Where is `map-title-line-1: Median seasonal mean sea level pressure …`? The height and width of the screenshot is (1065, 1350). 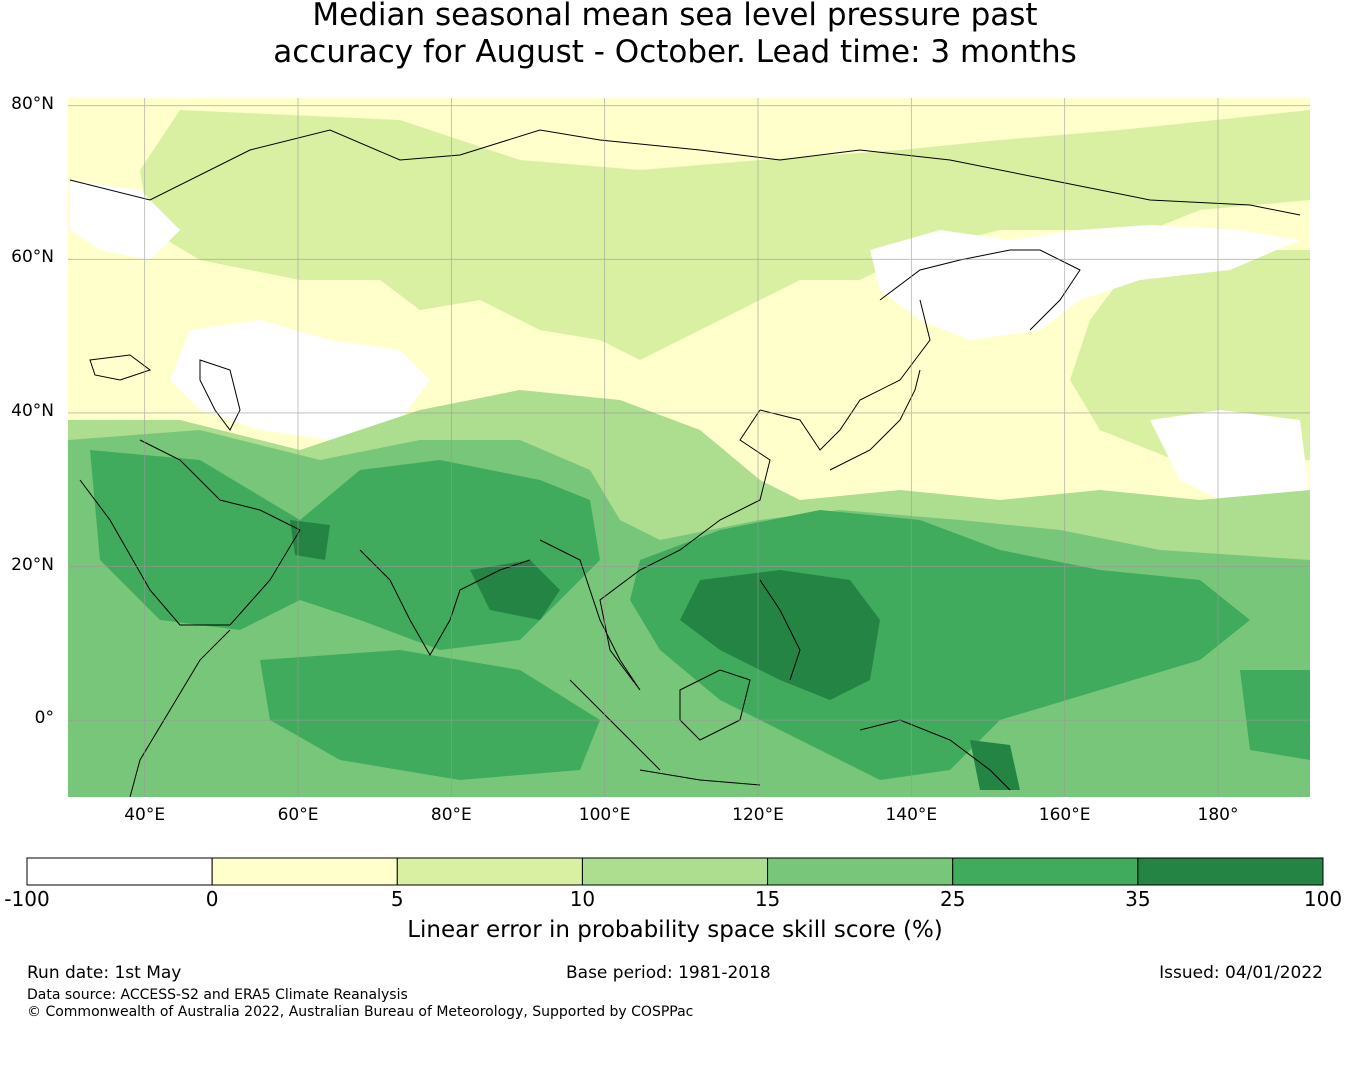 map-title-line-1: Median seasonal mean sea level pressure … is located at coordinates (675, 16).